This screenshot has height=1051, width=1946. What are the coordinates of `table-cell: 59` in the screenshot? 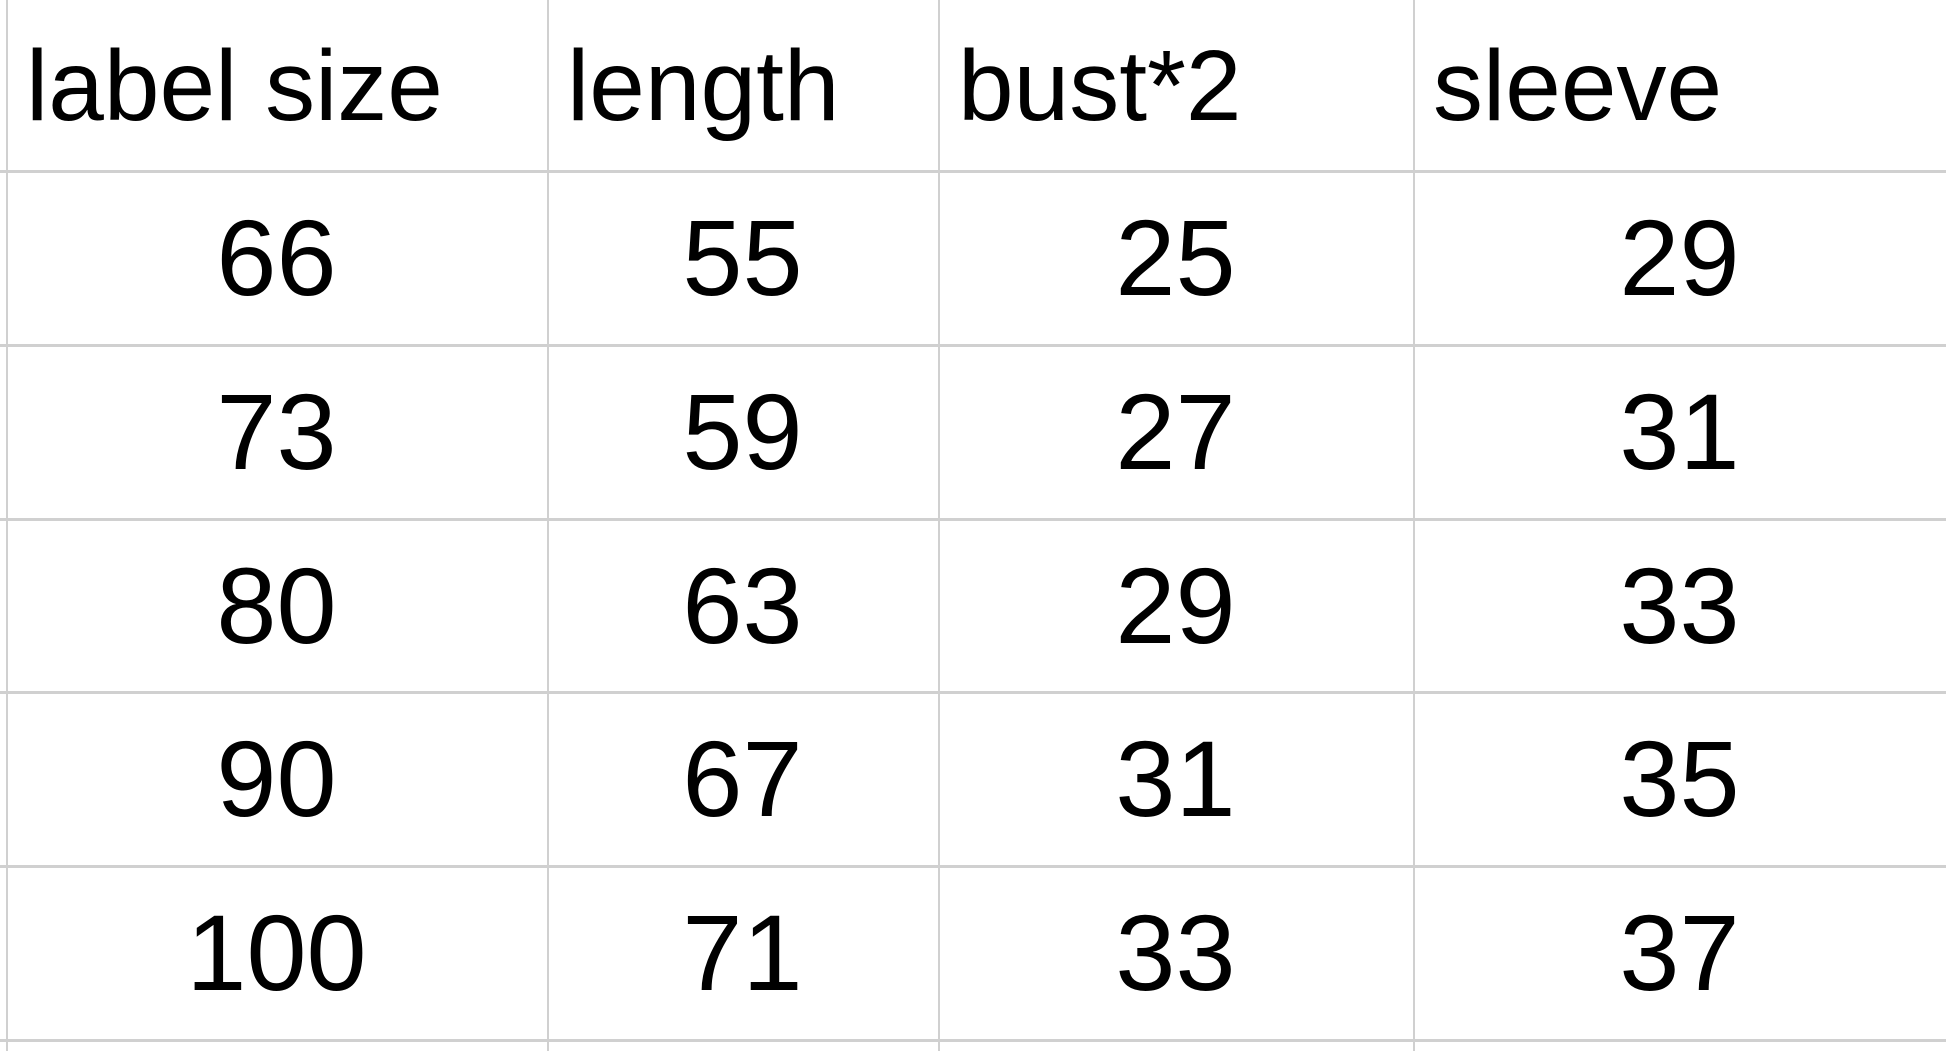 It's located at (742, 431).